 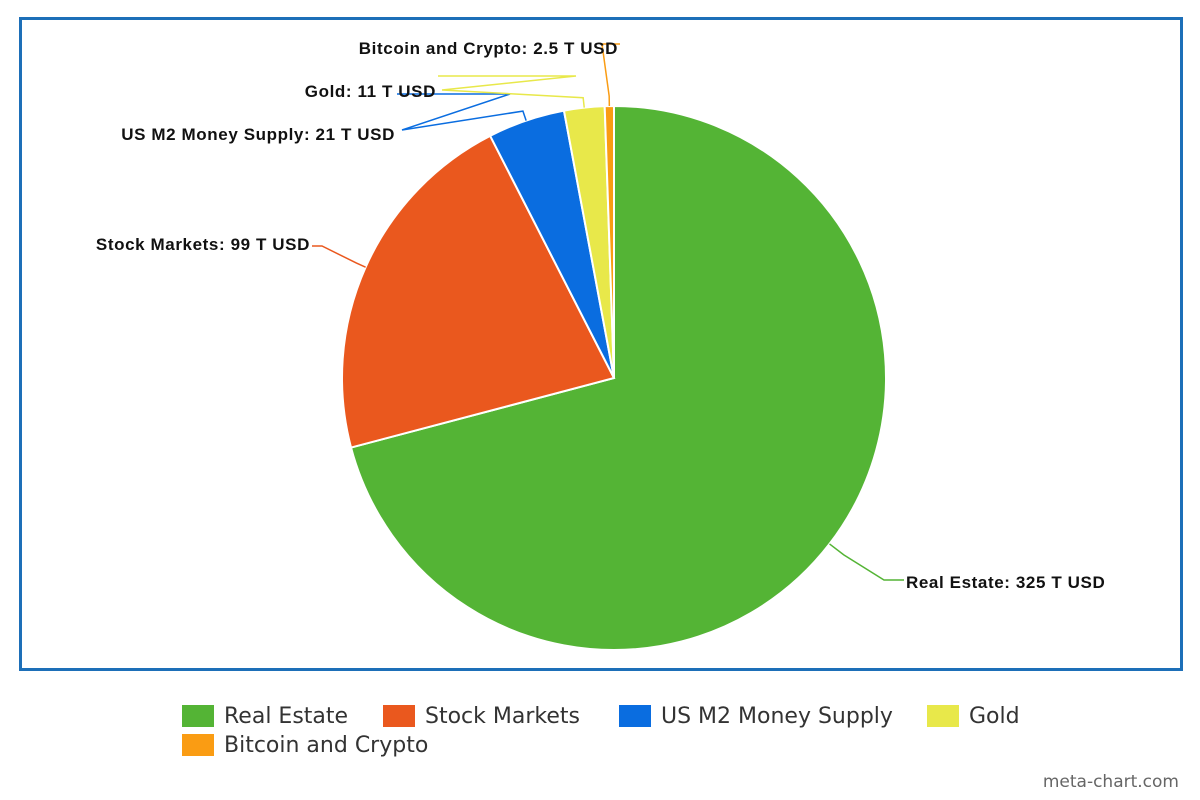 I want to click on legend-label: Bitcoin and Crypto, so click(x=326, y=745).